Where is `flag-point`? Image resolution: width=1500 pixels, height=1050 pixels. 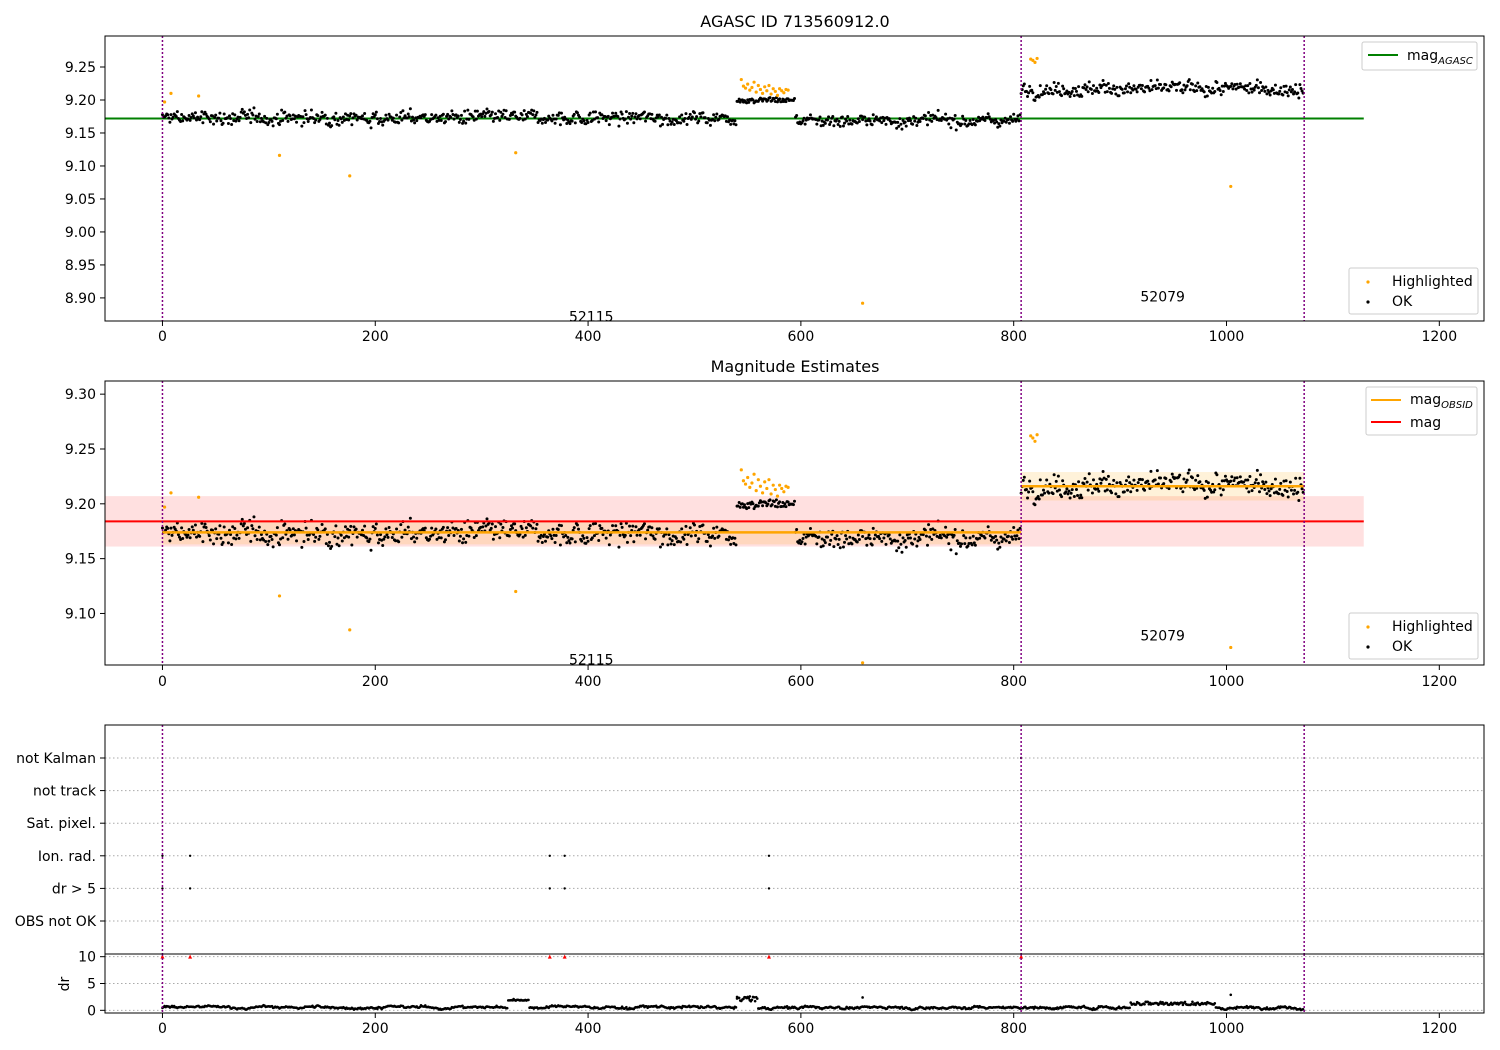 flag-point is located at coordinates (162, 855).